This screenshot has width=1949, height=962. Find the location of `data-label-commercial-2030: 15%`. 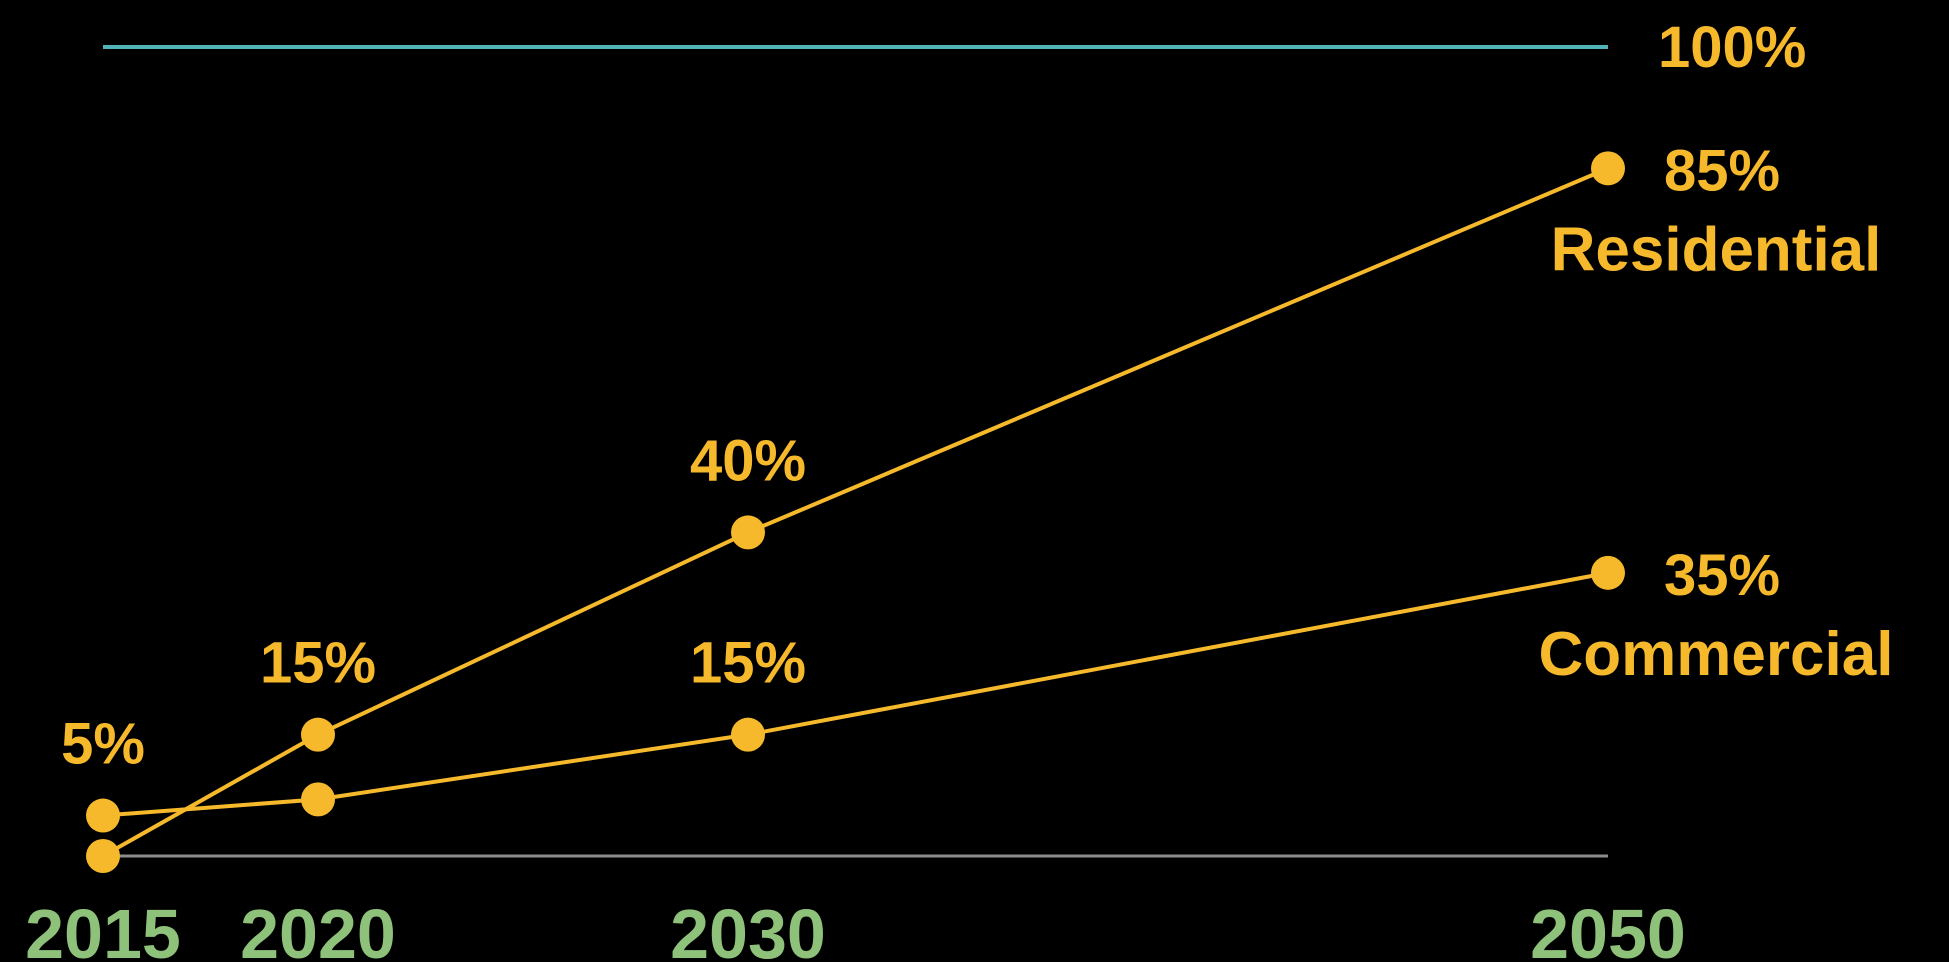

data-label-commercial-2030: 15% is located at coordinates (748, 663).